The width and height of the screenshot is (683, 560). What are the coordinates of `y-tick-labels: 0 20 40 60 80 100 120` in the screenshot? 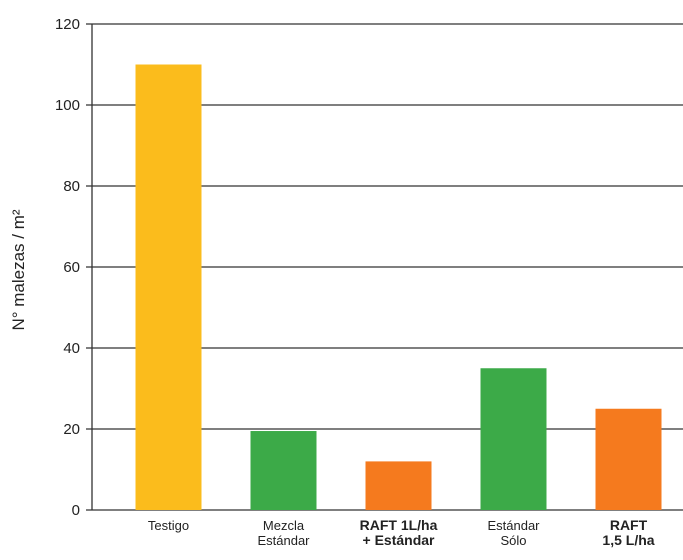 It's located at (67, 267).